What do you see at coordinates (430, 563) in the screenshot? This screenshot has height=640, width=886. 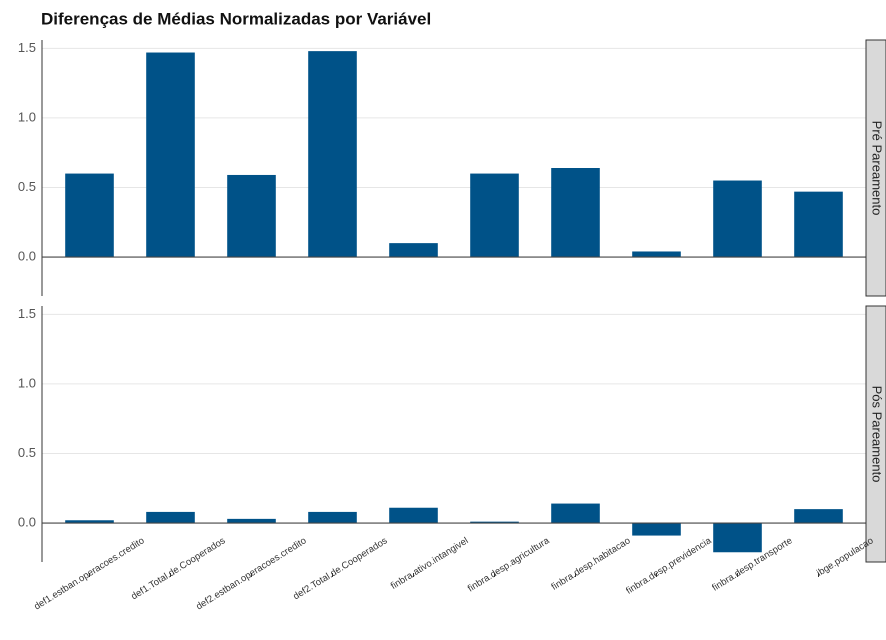 I see `x-tick-label: finbra.ativo.intangivel` at bounding box center [430, 563].